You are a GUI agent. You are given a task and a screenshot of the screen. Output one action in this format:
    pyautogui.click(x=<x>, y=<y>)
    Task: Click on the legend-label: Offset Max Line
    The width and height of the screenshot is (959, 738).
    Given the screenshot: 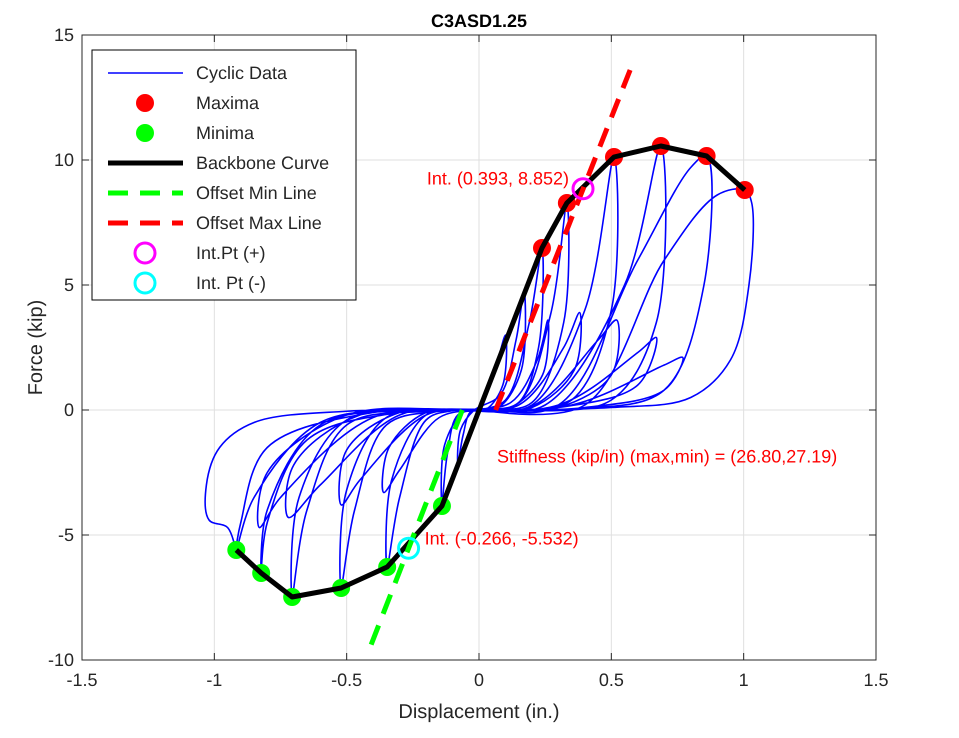 What is the action you would take?
    pyautogui.click(x=259, y=223)
    